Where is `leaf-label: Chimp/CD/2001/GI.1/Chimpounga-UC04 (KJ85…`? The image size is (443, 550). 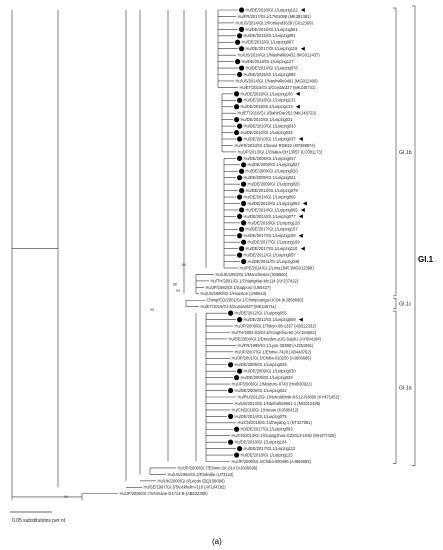
leaf-label: Chimp/CD/2001/GI.1/Chimpounga-UC04 (KJ85… is located at coordinates (255, 300).